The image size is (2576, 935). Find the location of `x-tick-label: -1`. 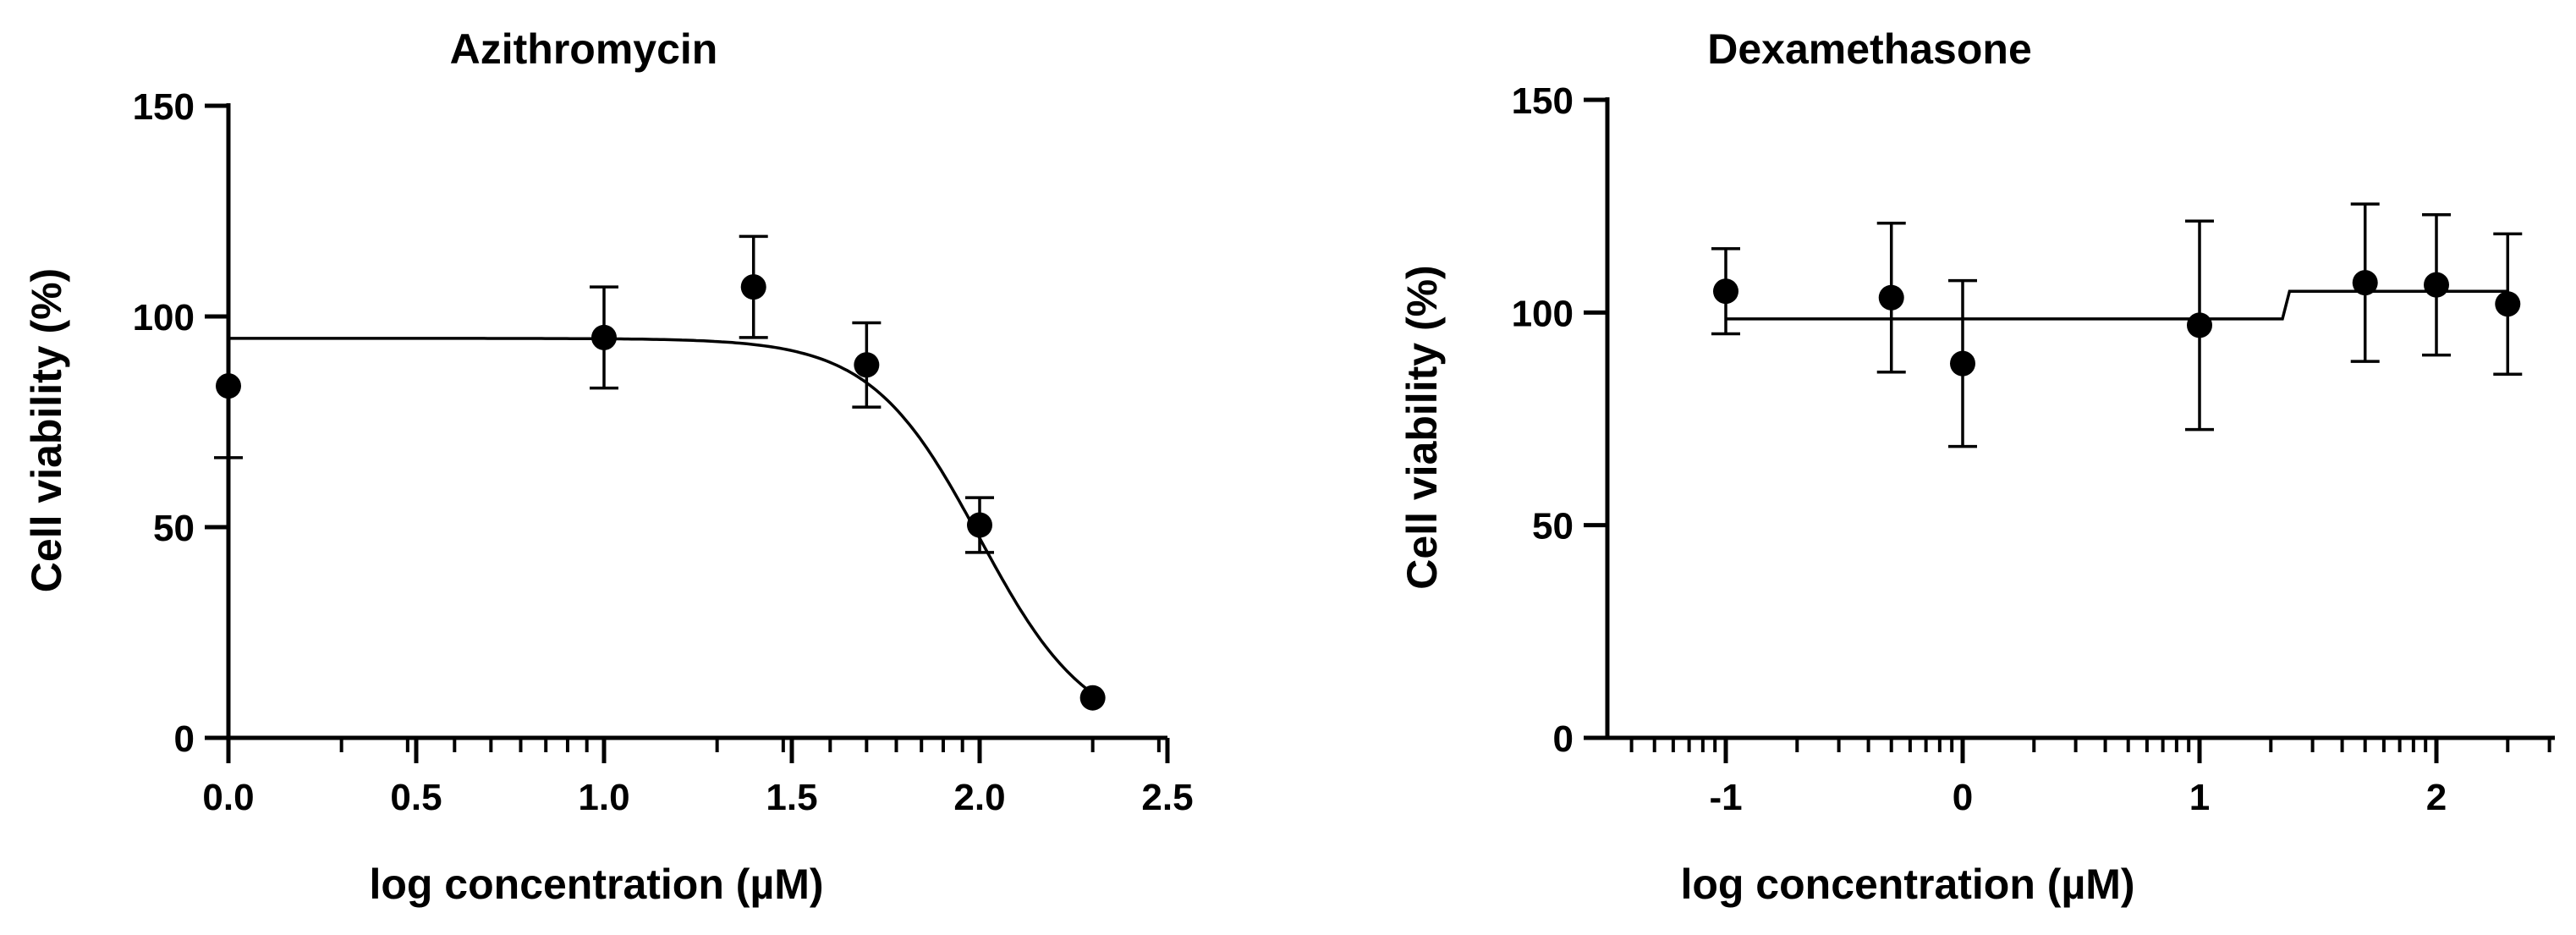

x-tick-label: -1 is located at coordinates (1725, 797).